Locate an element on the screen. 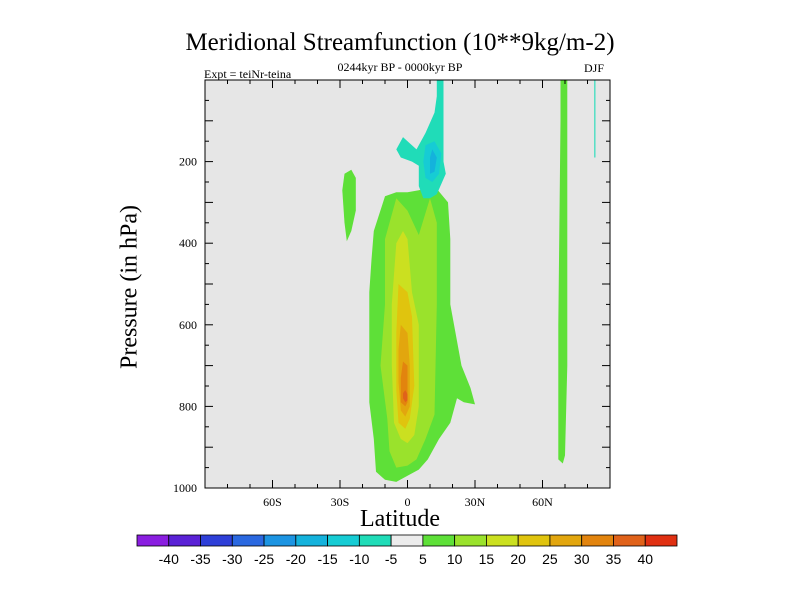 This screenshot has width=800, height=600. colorbar-label: 10 is located at coordinates (455, 559).